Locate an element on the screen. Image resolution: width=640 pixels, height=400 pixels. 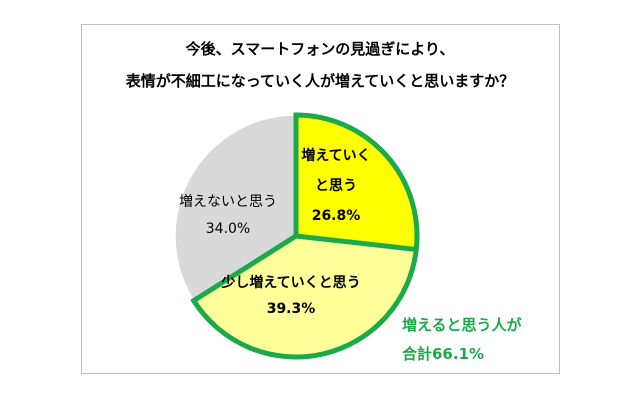
slice-value-not-increase: 34.0% is located at coordinates (228, 229).